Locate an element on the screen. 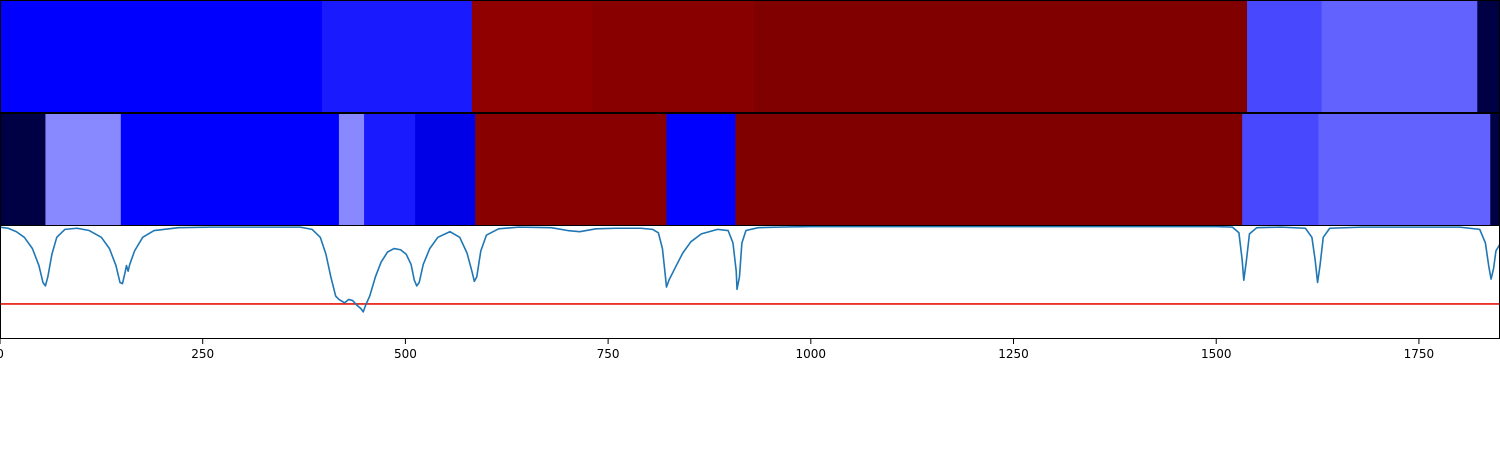 The height and width of the screenshot is (450, 1500). x-tick-label-1000: 1000 is located at coordinates (811, 354).